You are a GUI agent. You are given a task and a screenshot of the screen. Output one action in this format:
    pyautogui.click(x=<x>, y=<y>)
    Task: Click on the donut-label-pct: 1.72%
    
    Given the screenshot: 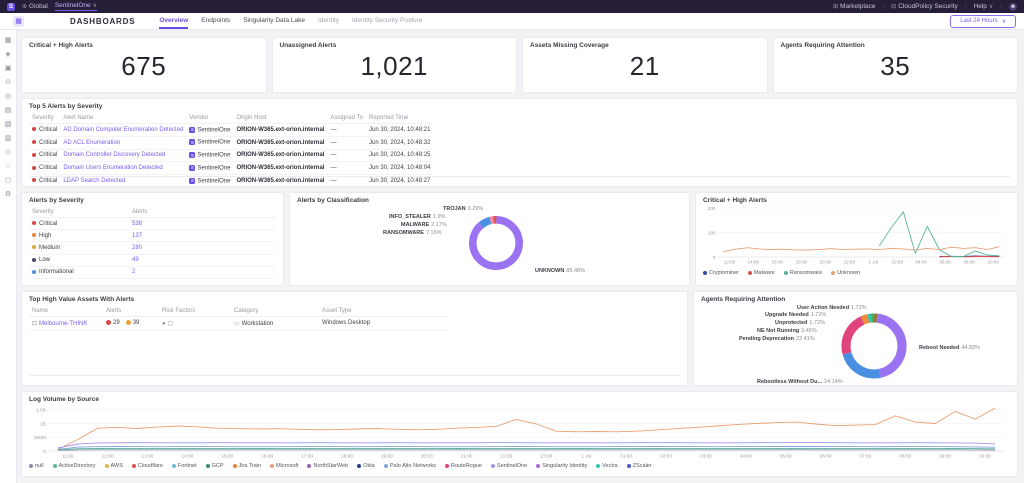 What is the action you would take?
    pyautogui.click(x=817, y=323)
    